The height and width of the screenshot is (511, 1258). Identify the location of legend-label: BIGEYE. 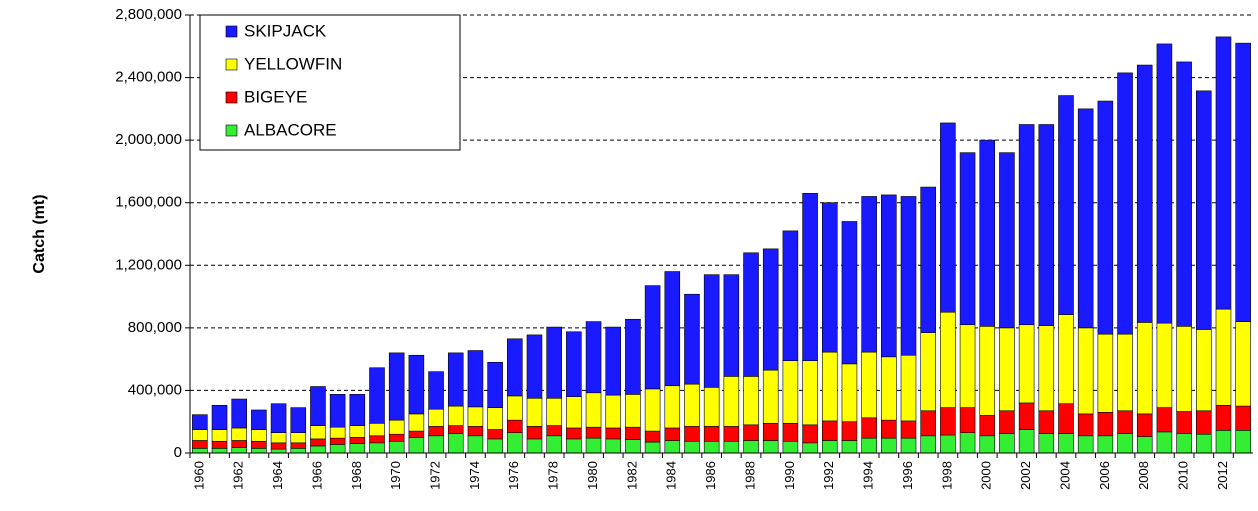
(275, 96).